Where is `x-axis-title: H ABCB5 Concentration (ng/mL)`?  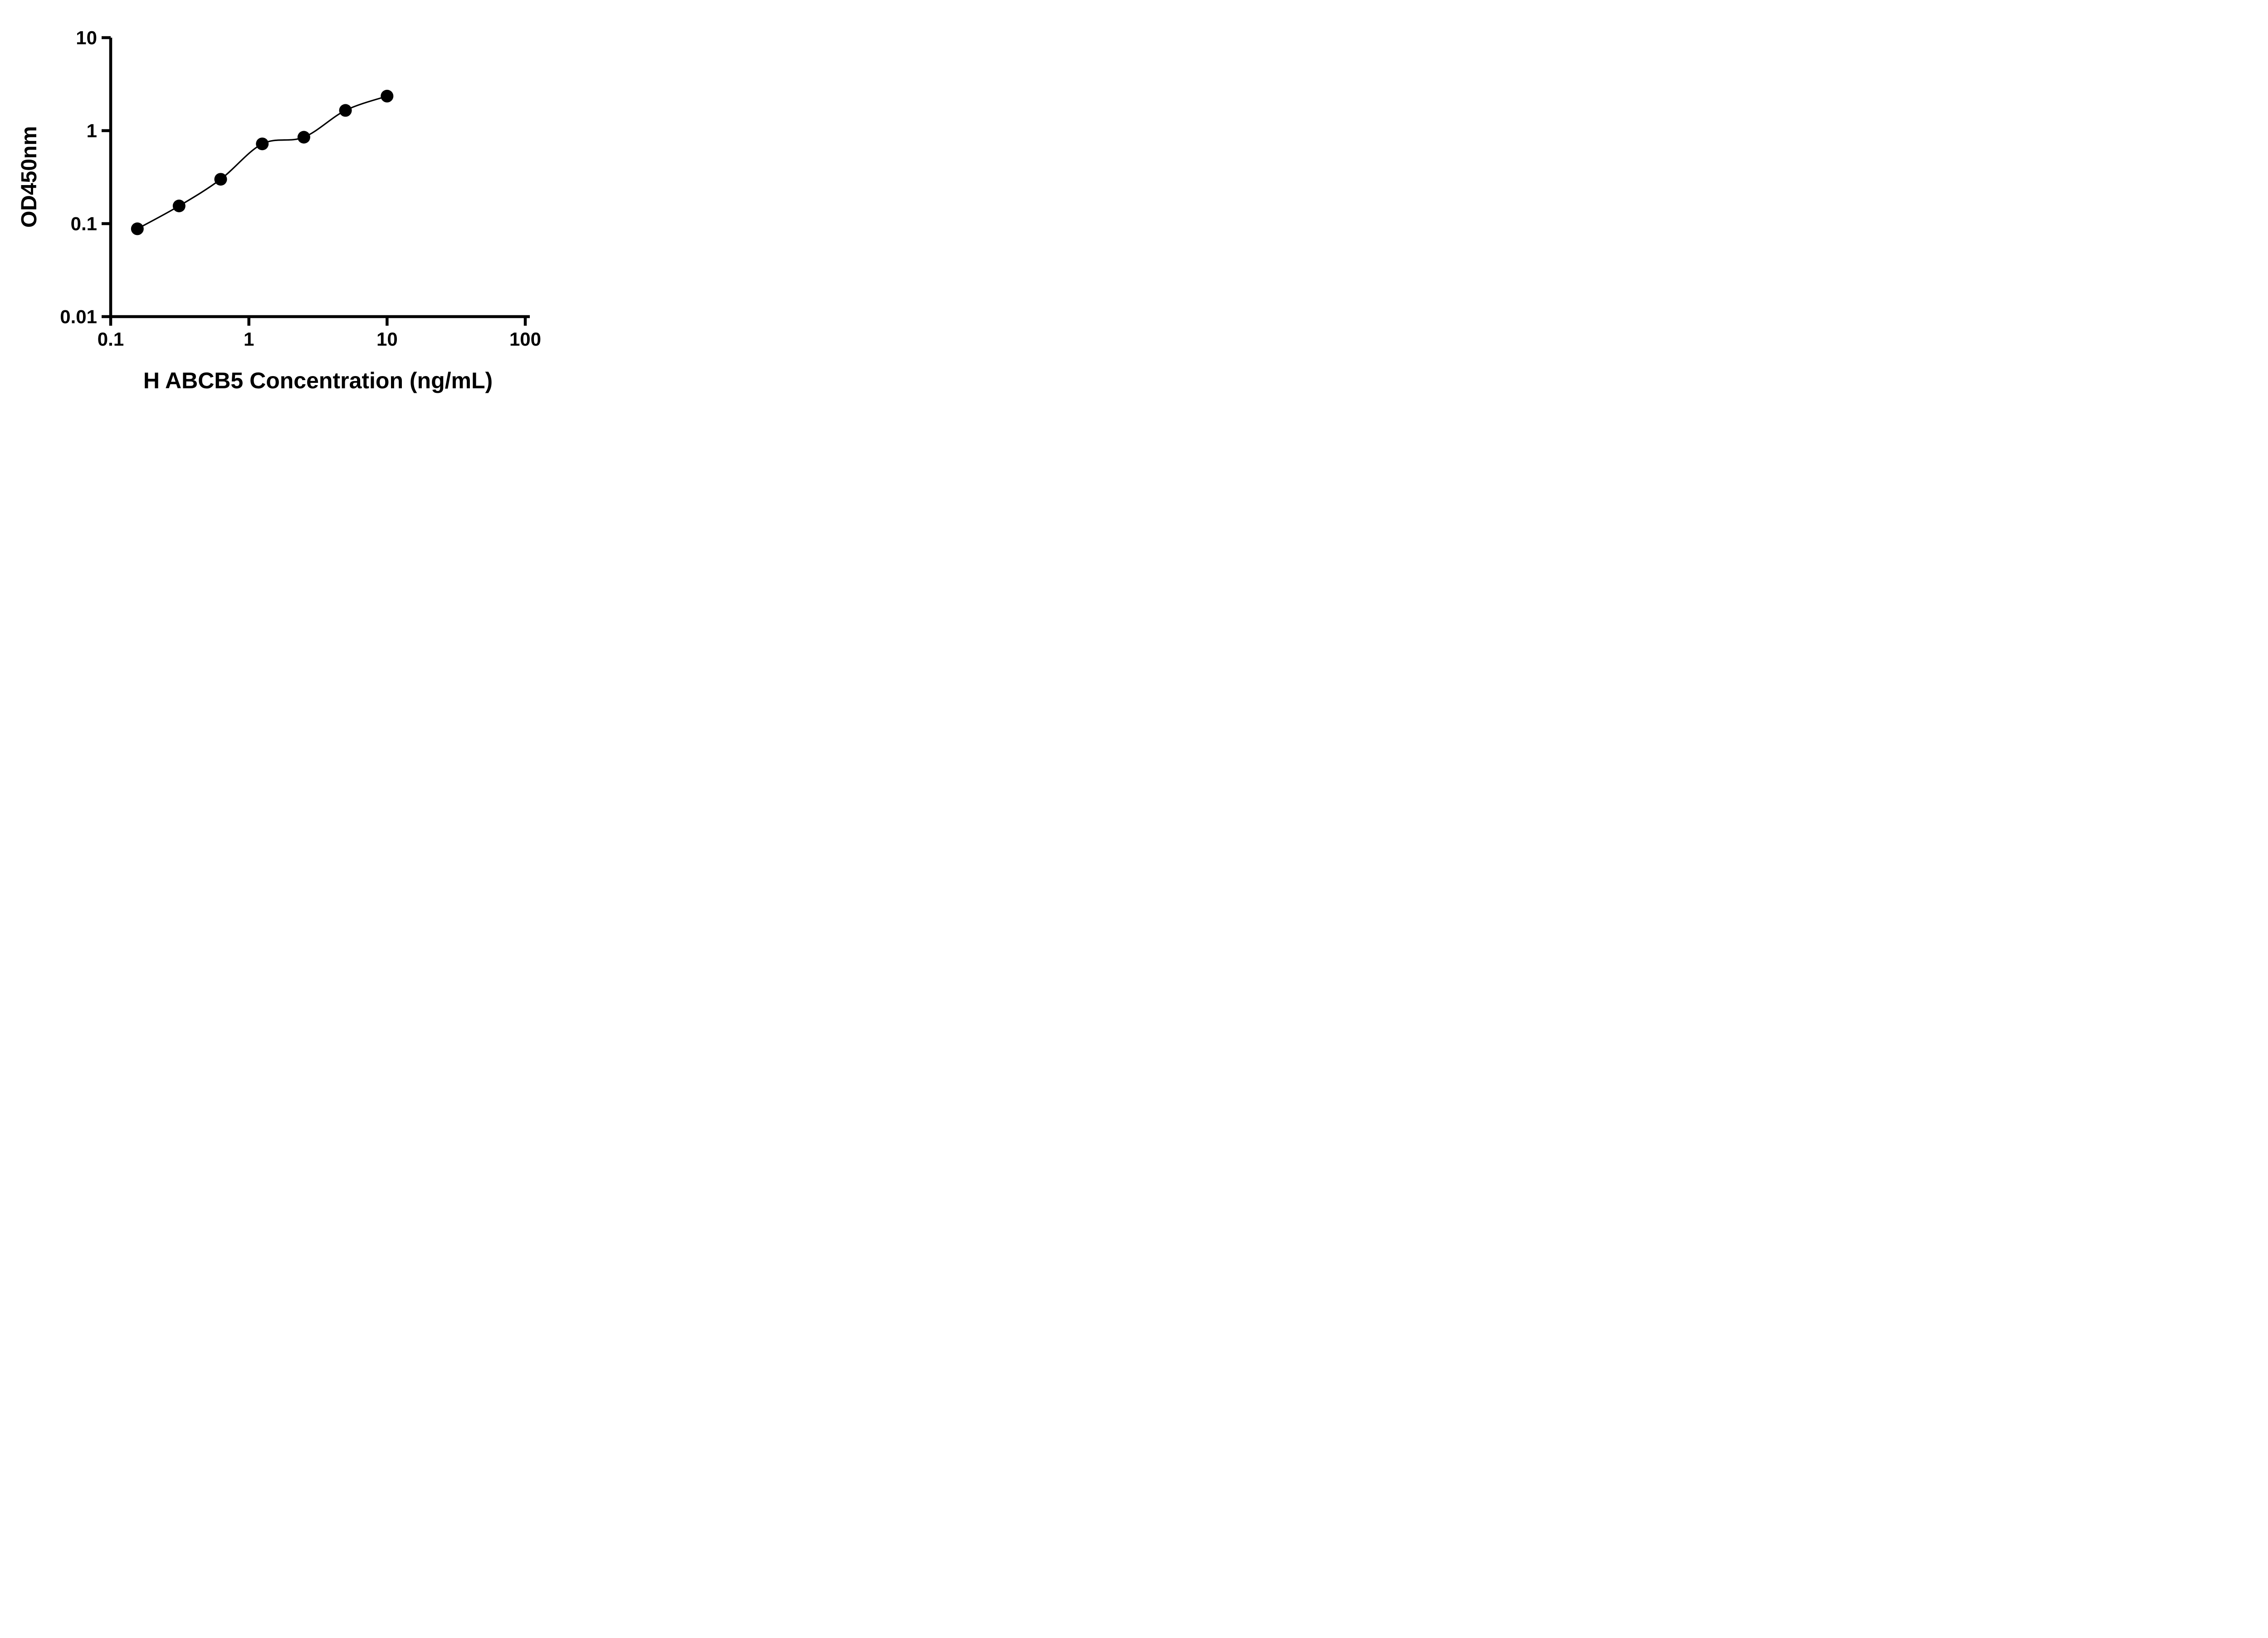
x-axis-title: H ABCB5 Concentration (ng/mL) is located at coordinates (318, 380).